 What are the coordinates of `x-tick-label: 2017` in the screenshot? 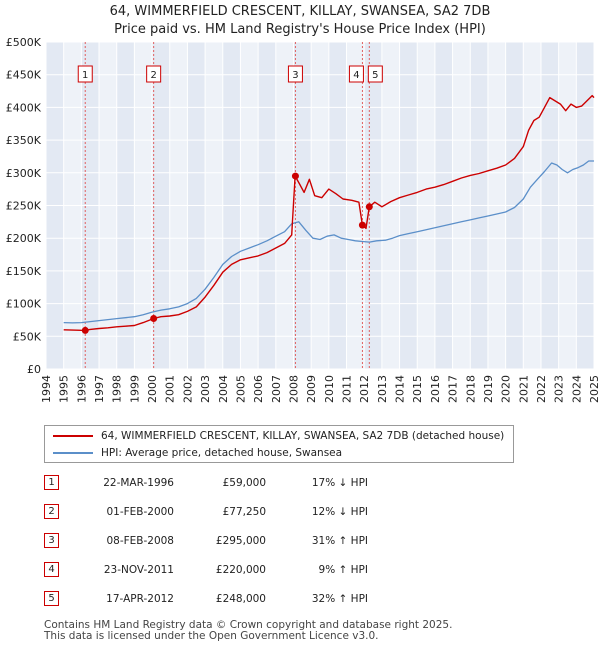 It's located at (453, 389).